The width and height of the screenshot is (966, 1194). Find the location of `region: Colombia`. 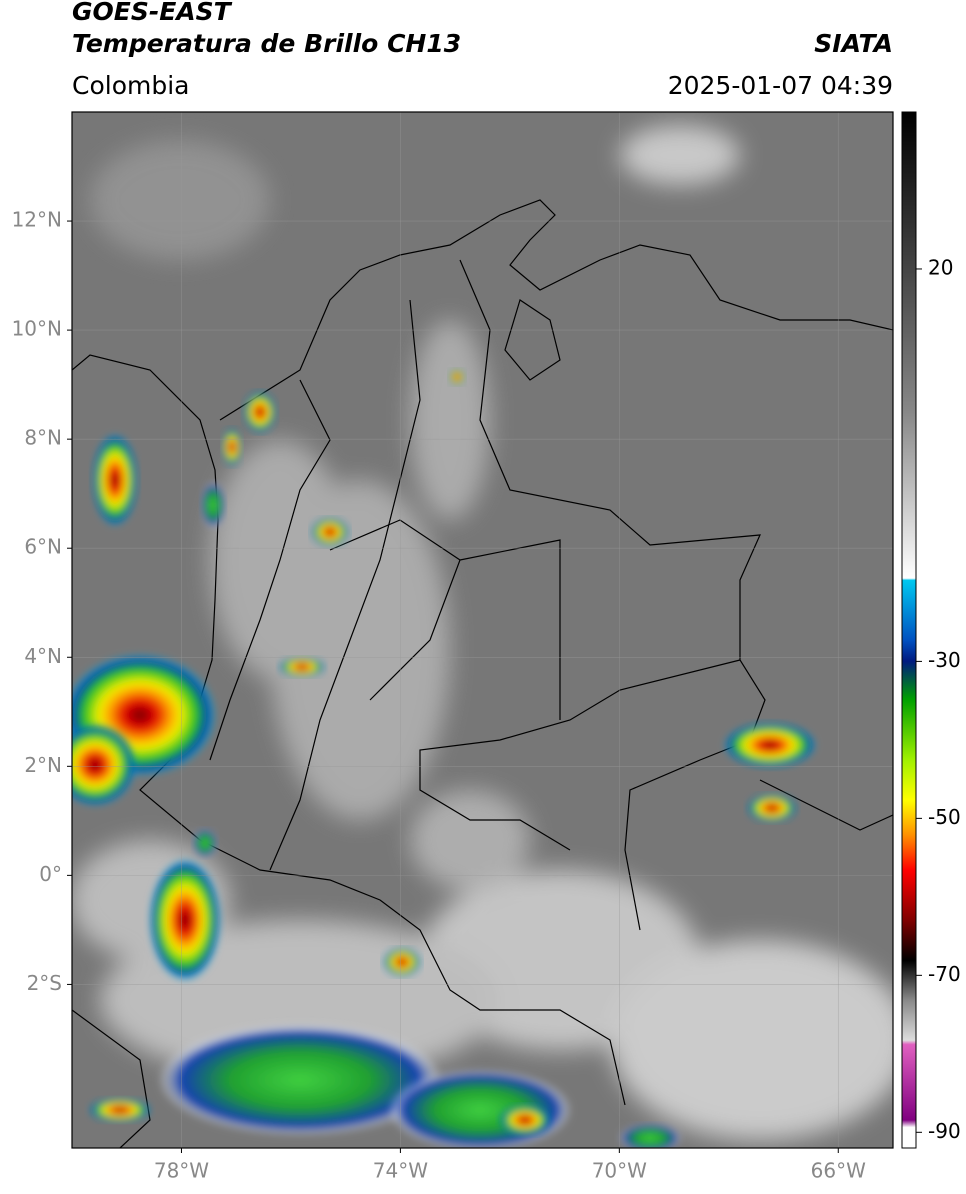

region: Colombia is located at coordinates (130, 85).